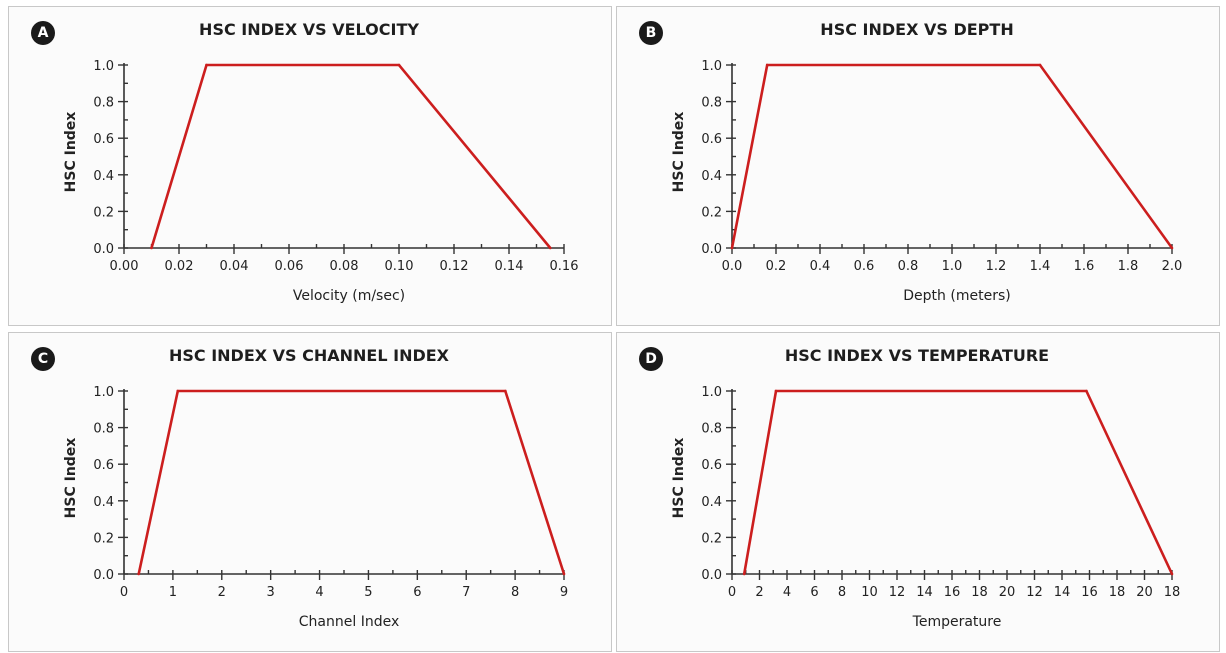 Image resolution: width=1226 pixels, height=653 pixels. Describe the element at coordinates (173, 592) in the screenshot. I see `x-tick-label: 1` at that location.